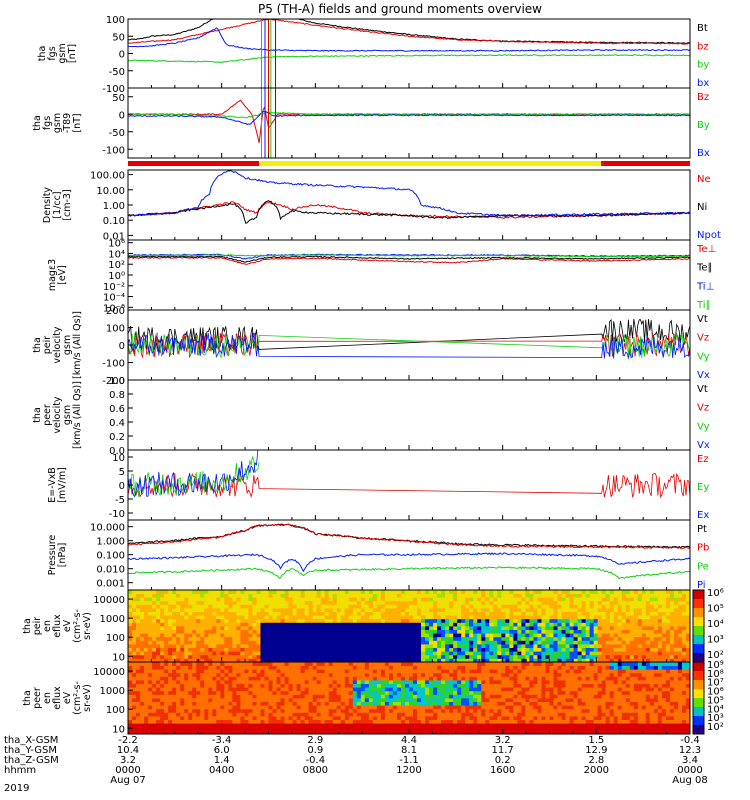 The image size is (750, 800). Describe the element at coordinates (702, 28) in the screenshot. I see `legend-label: Bt` at that location.